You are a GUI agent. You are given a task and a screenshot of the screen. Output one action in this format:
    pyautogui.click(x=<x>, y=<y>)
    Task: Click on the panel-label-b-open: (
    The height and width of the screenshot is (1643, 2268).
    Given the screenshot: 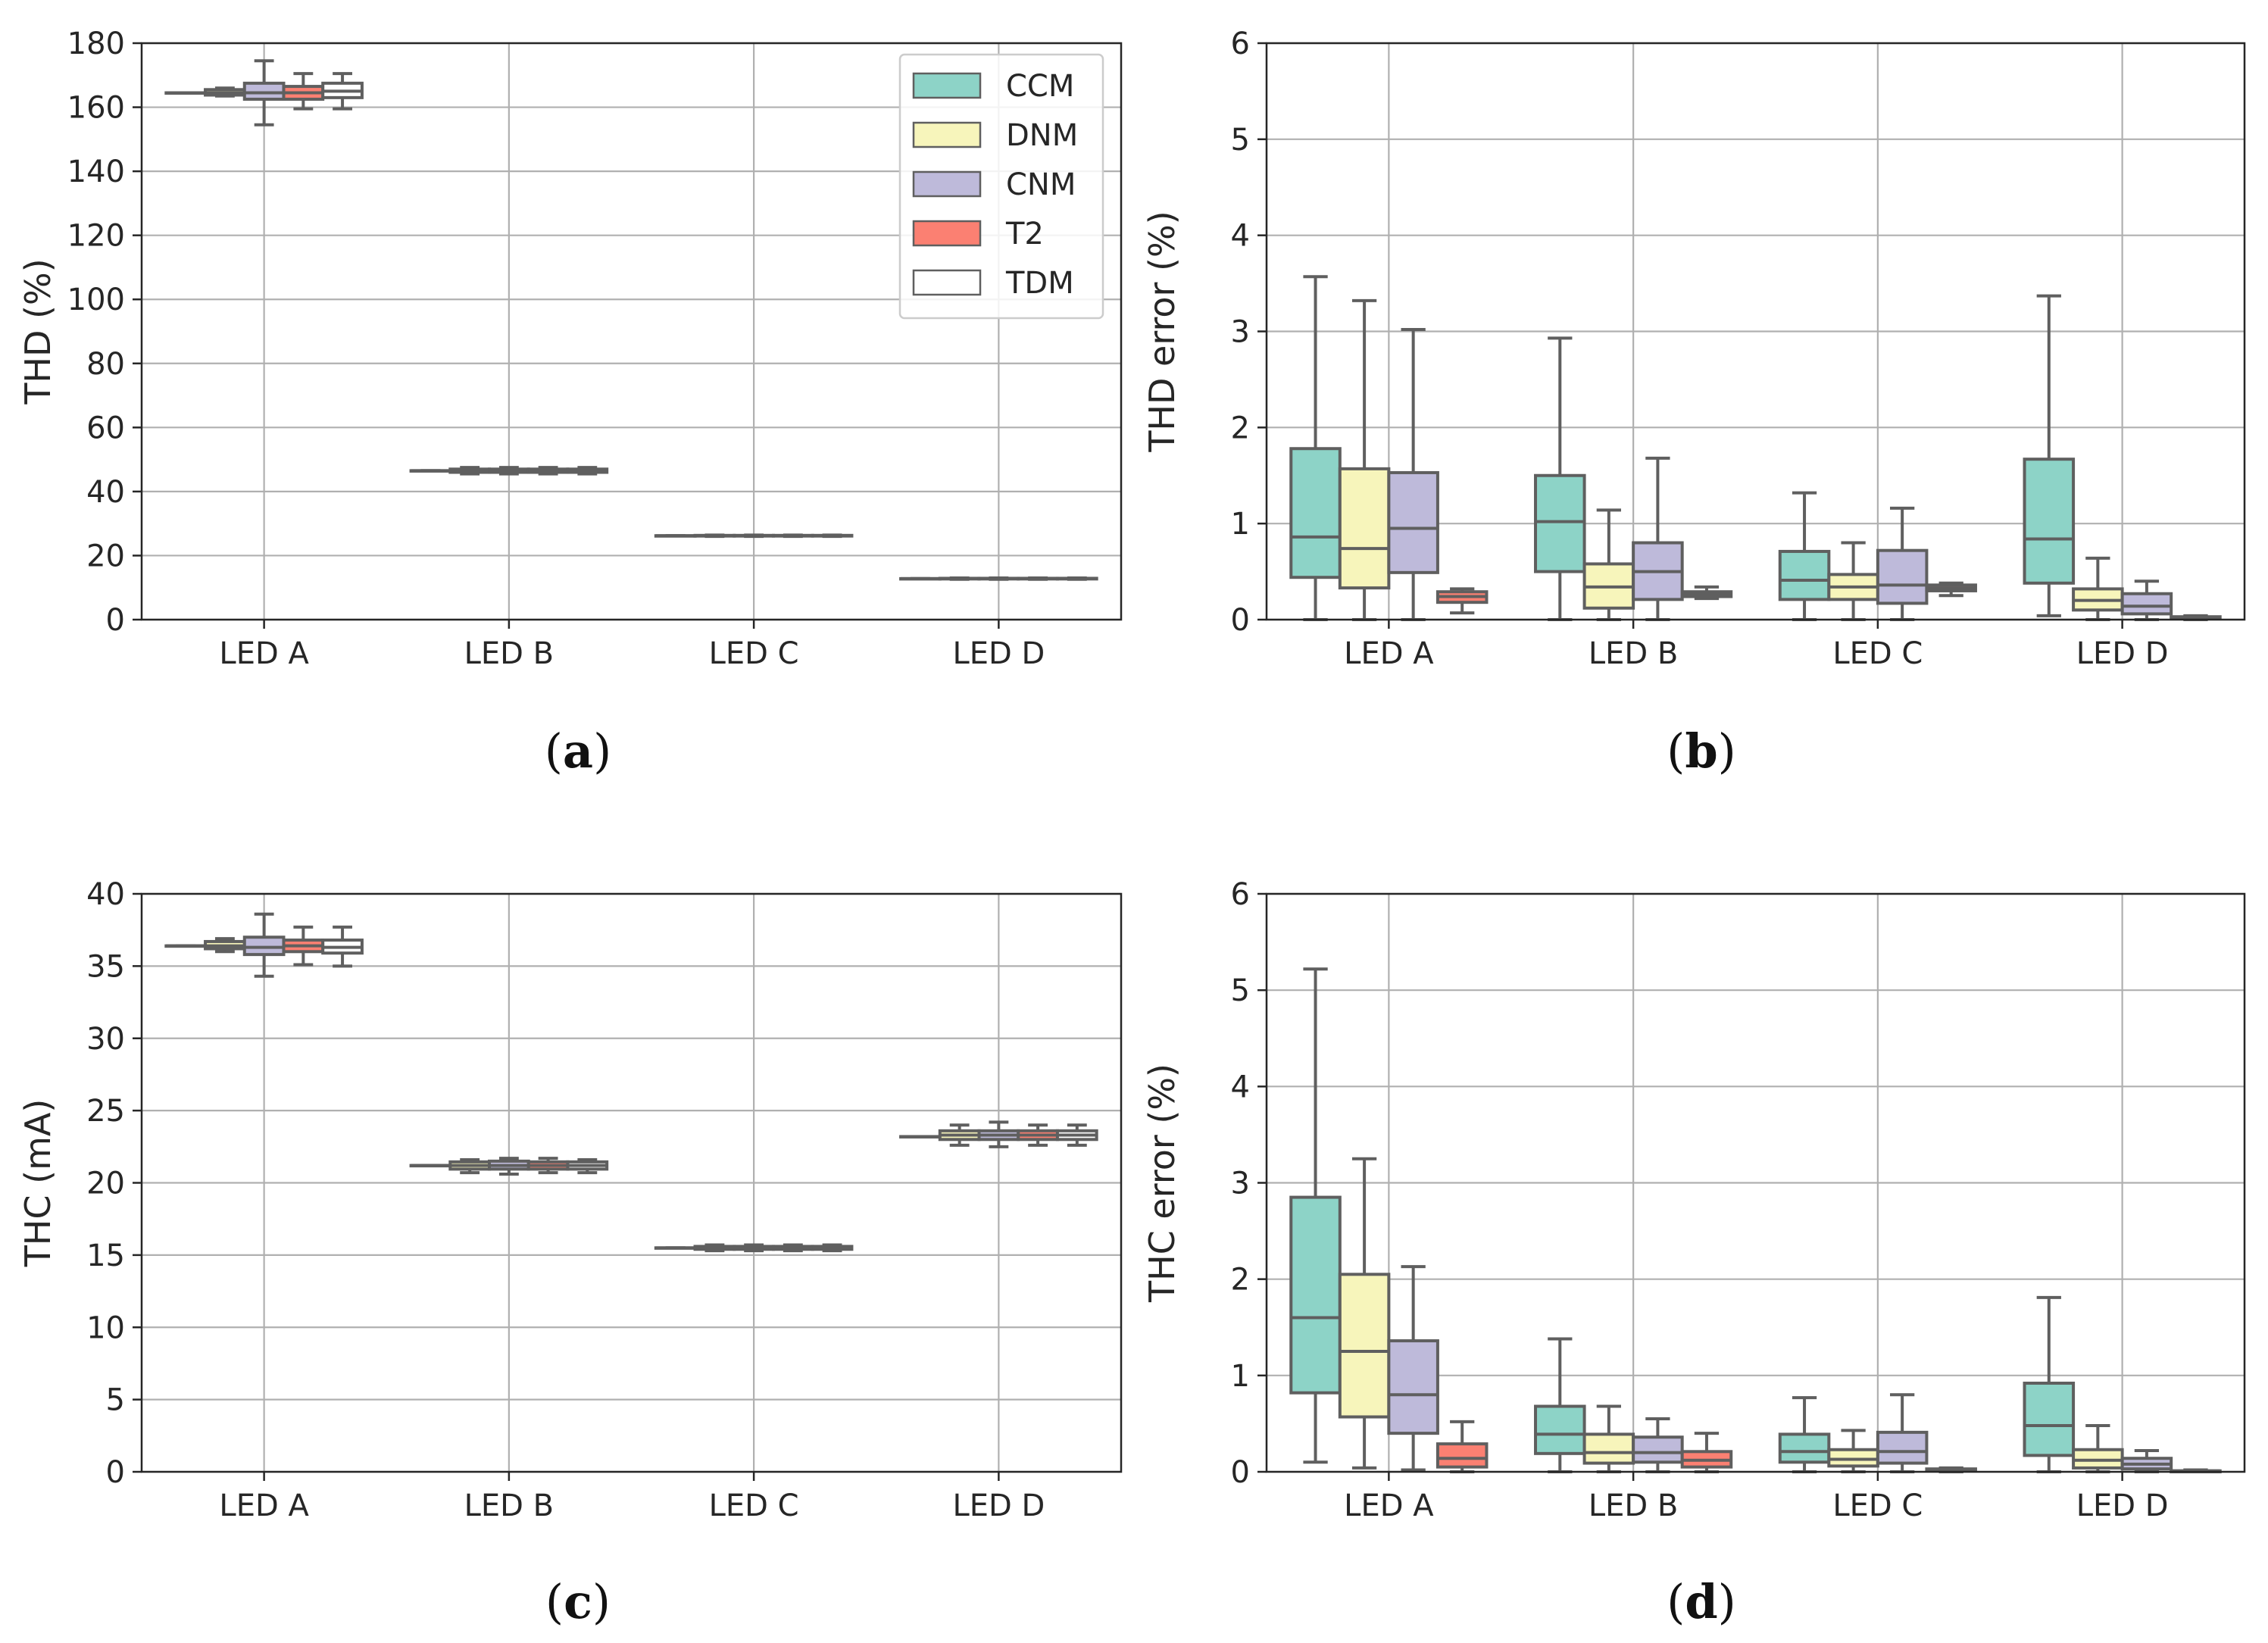 What is the action you would take?
    pyautogui.click(x=1676, y=751)
    